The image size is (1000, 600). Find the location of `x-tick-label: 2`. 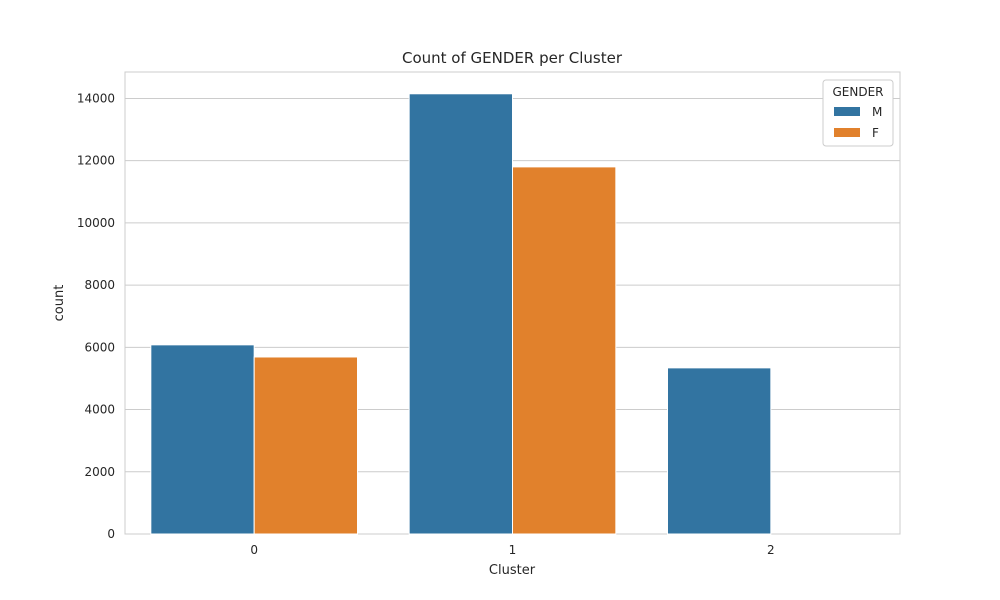

x-tick-label: 2 is located at coordinates (771, 550).